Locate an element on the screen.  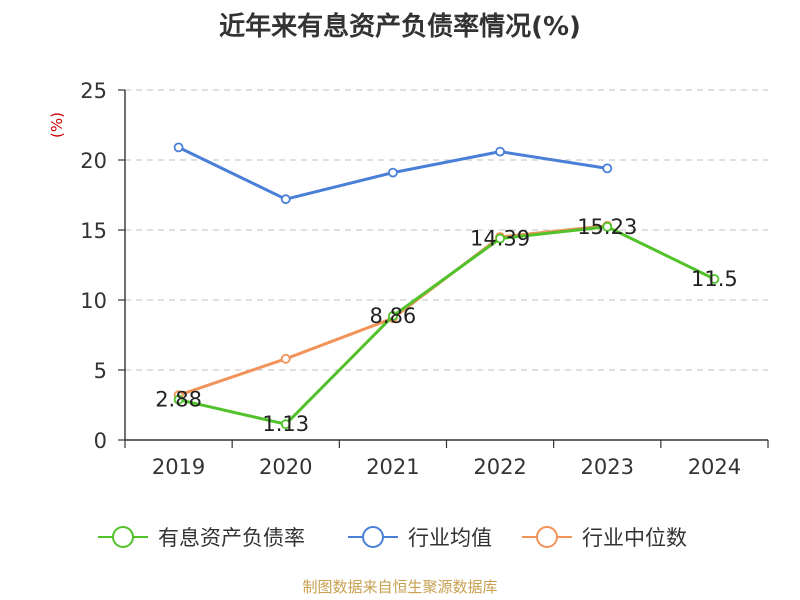
chart-title: 近年来有息资产负债率情况(%) is located at coordinates (400, 26).